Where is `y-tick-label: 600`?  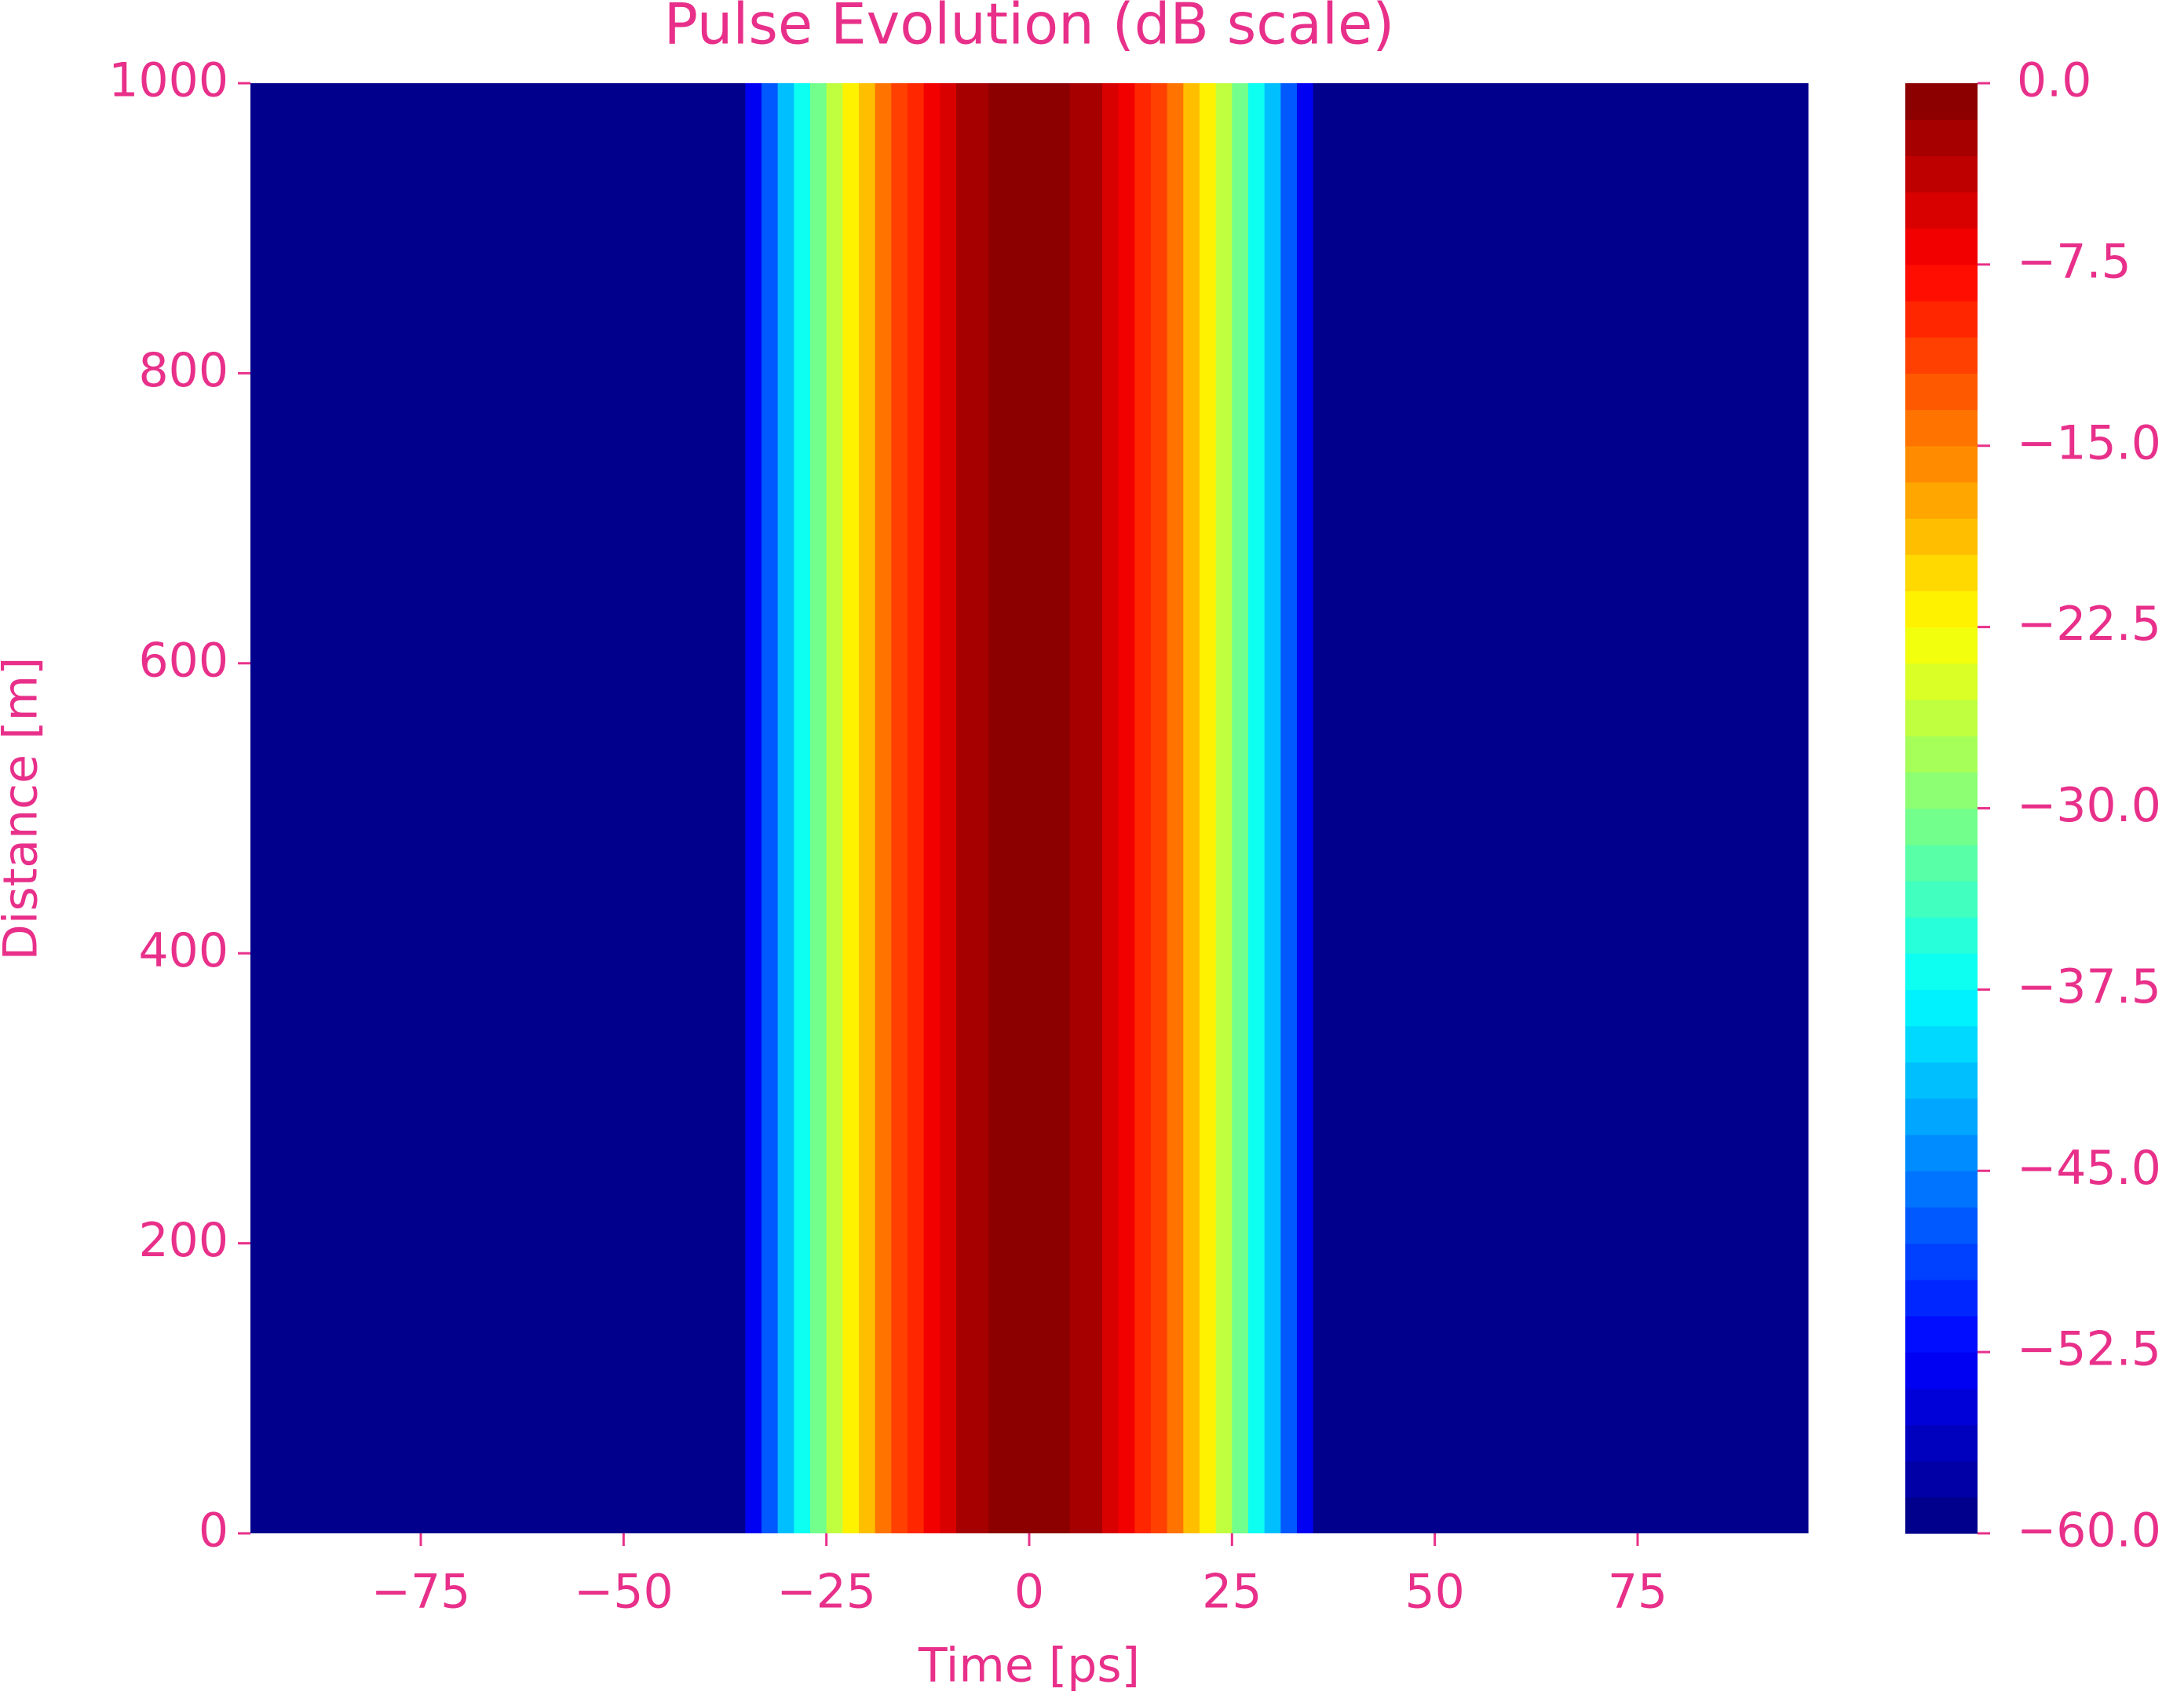
y-tick-label: 600 is located at coordinates (183, 660).